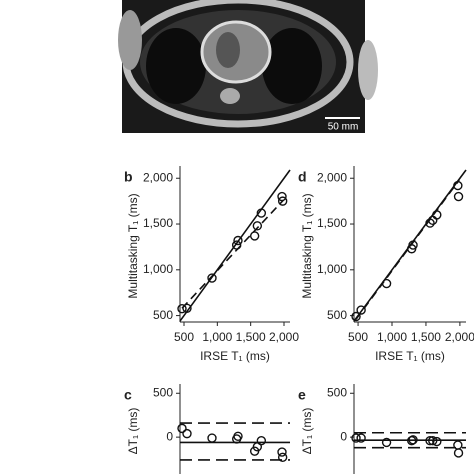 The width and height of the screenshot is (474, 474). What do you see at coordinates (302, 177) in the screenshot?
I see `panel-label: d` at bounding box center [302, 177].